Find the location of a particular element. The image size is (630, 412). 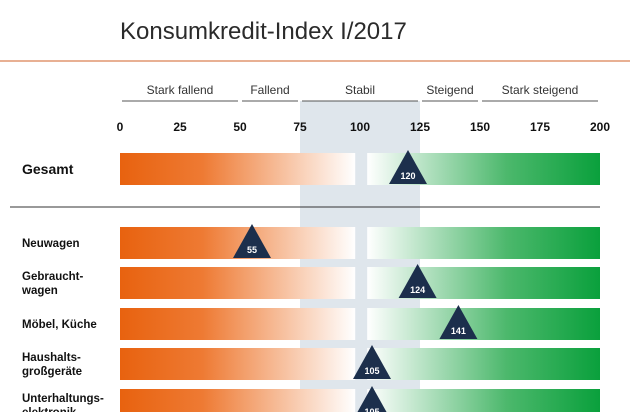

row-label: großgeräte is located at coordinates (52, 372).